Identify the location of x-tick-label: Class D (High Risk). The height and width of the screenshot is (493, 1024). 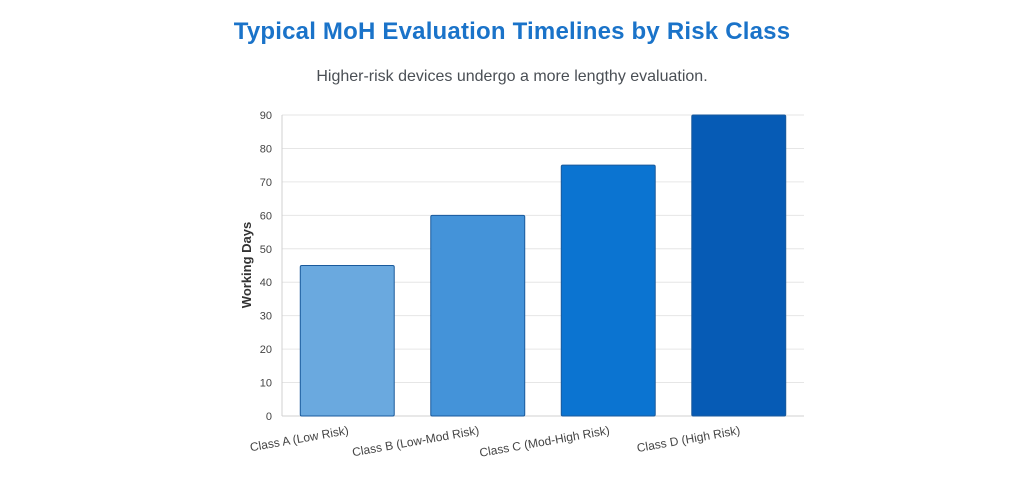
(689, 439).